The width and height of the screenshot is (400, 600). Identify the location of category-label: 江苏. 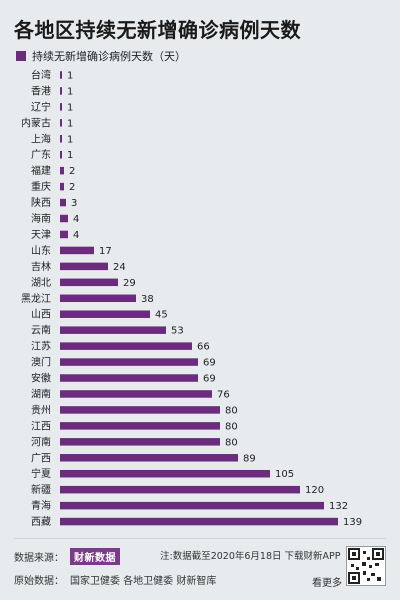
(41, 346).